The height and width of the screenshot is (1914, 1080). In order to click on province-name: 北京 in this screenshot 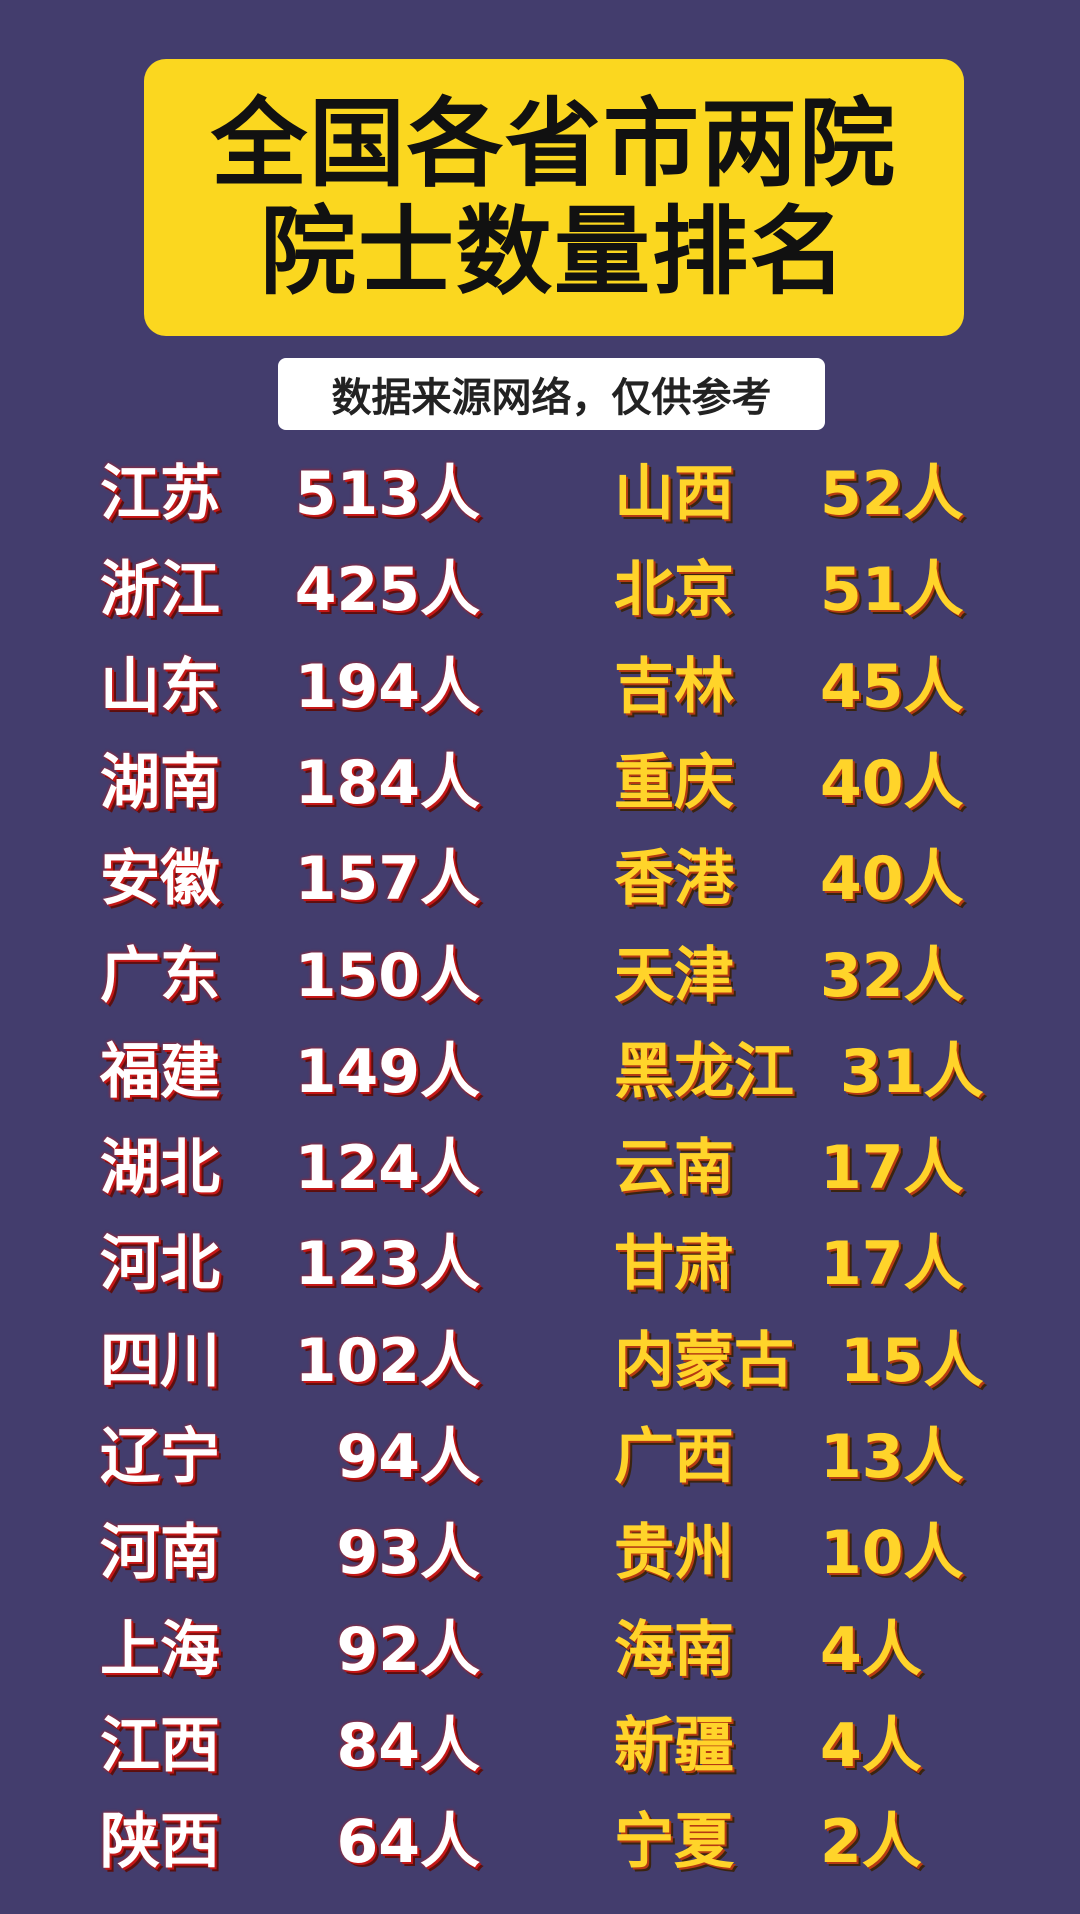, I will do `click(674, 590)`.